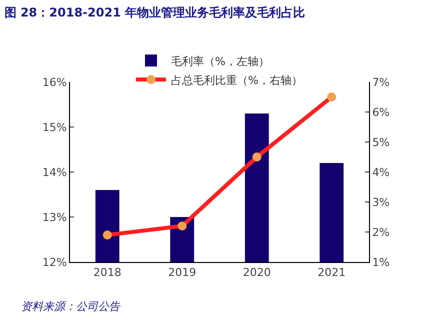 The height and width of the screenshot is (320, 429). What do you see at coordinates (54, 262) in the screenshot?
I see `y-tick-label: 12%` at bounding box center [54, 262].